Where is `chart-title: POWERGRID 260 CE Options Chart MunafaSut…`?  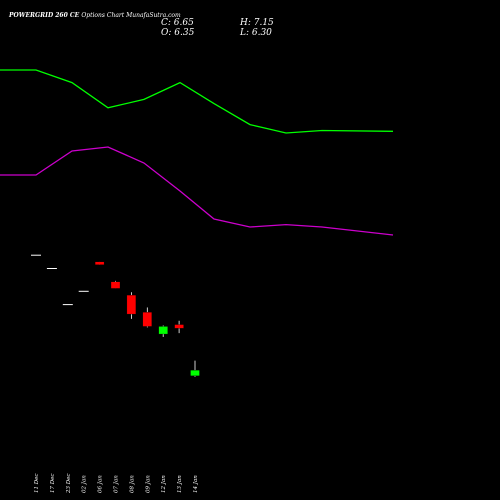
chart-title: POWERGRID 260 CE Options Chart MunafaSut… is located at coordinates (95, 15).